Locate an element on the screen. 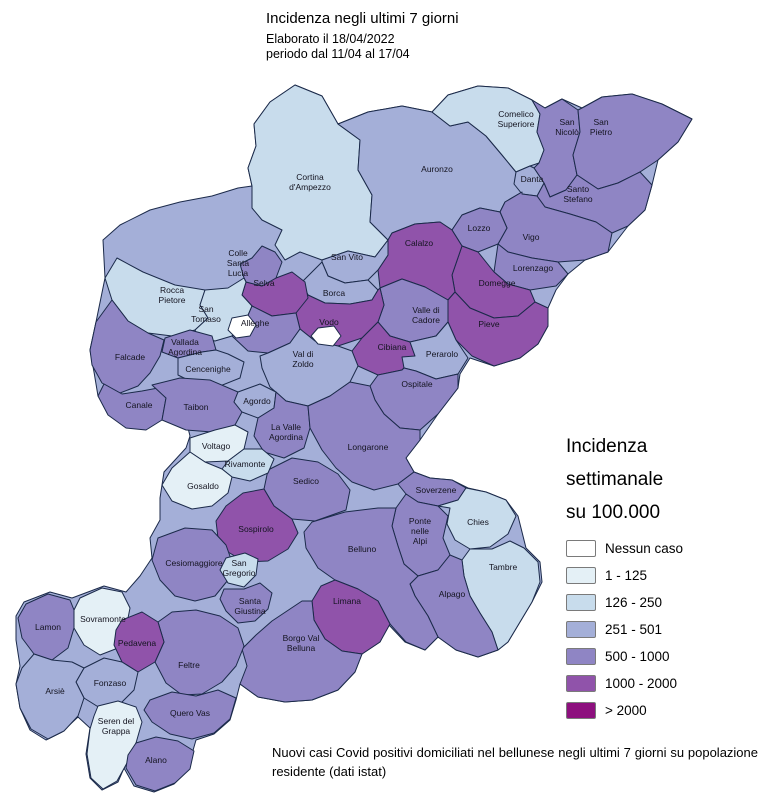 Image resolution: width=768 pixels, height=793 pixels. region-label-belluno: Belluno is located at coordinates (362, 549).